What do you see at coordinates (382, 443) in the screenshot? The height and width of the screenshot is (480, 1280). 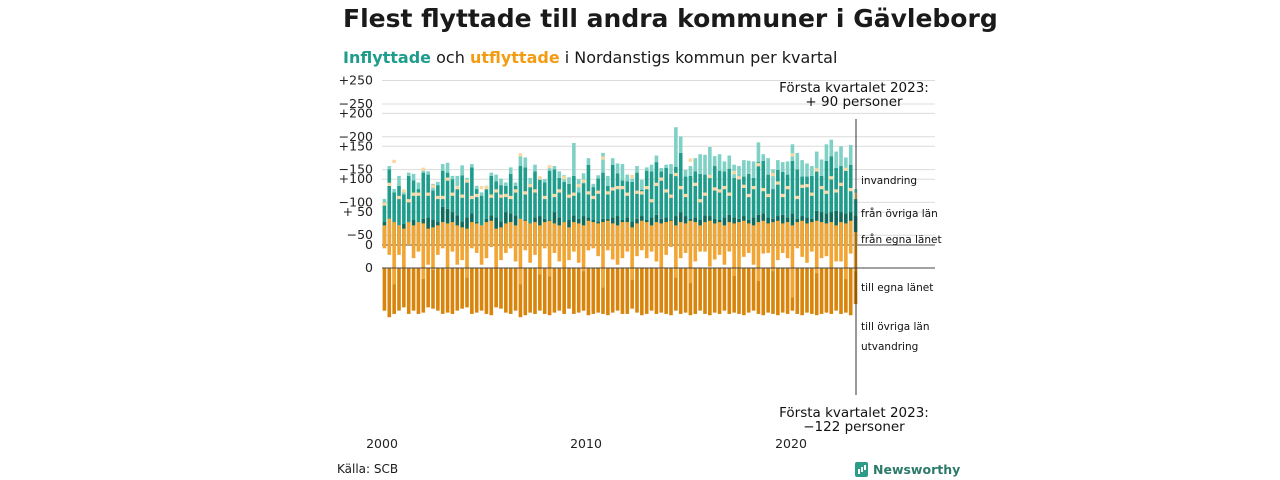 I see `x-tick-label: 2000` at bounding box center [382, 443].